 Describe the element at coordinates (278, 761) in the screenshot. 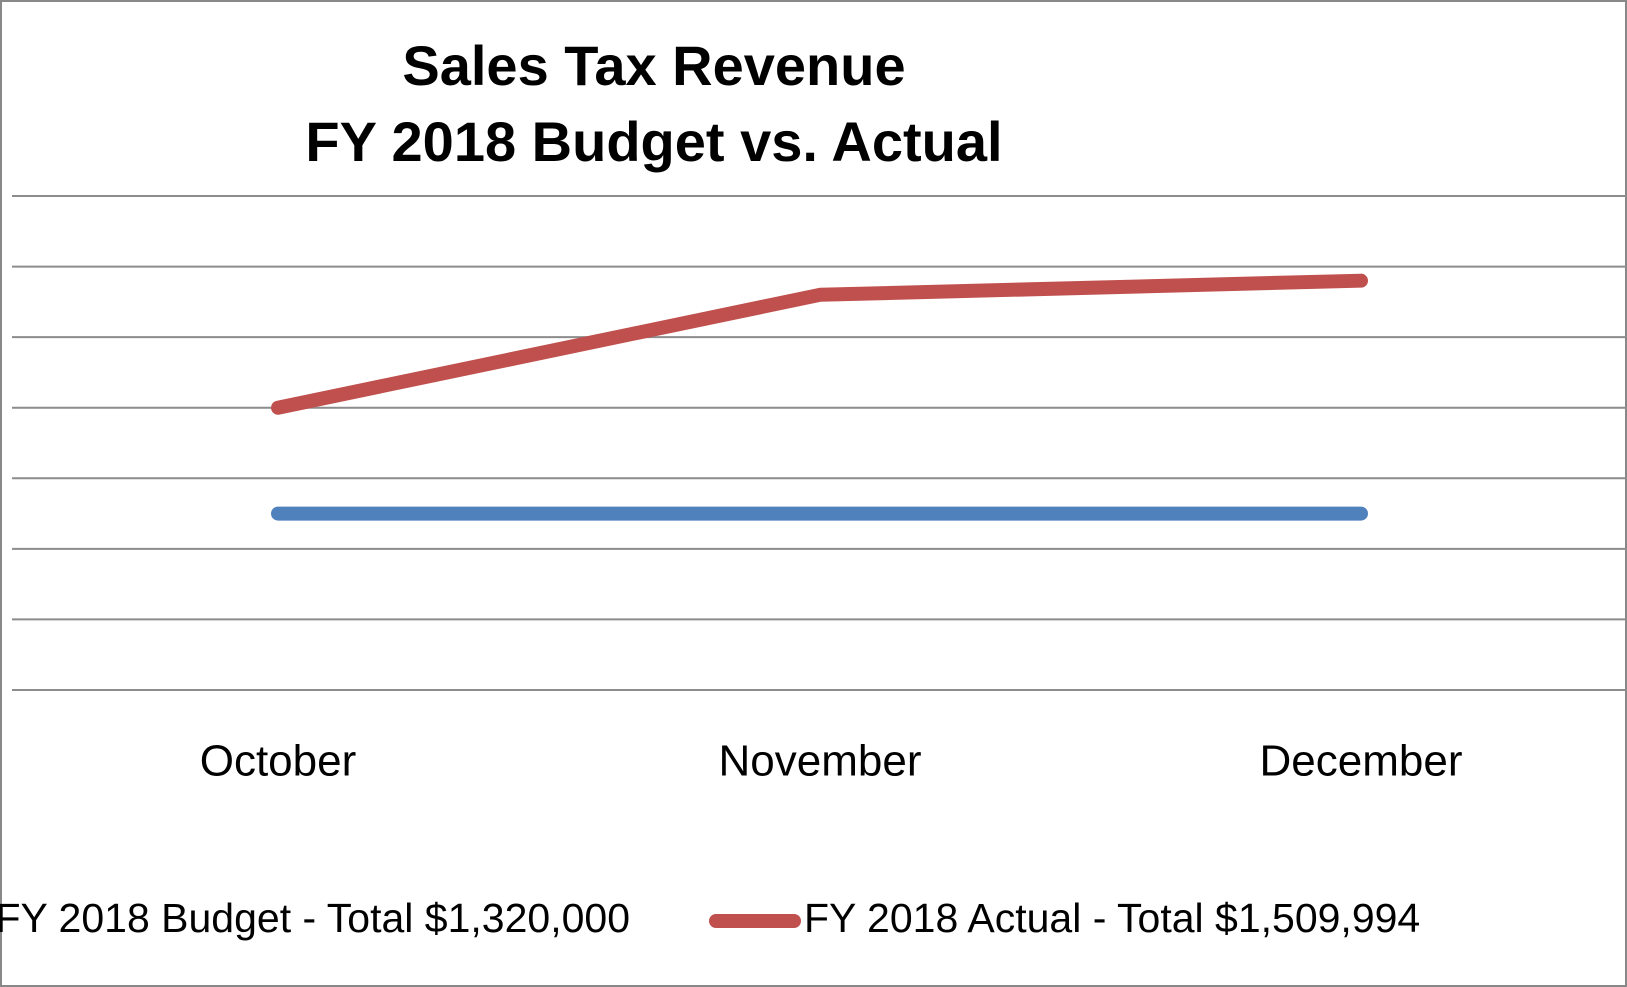

I see `x-tick-label: October` at that location.